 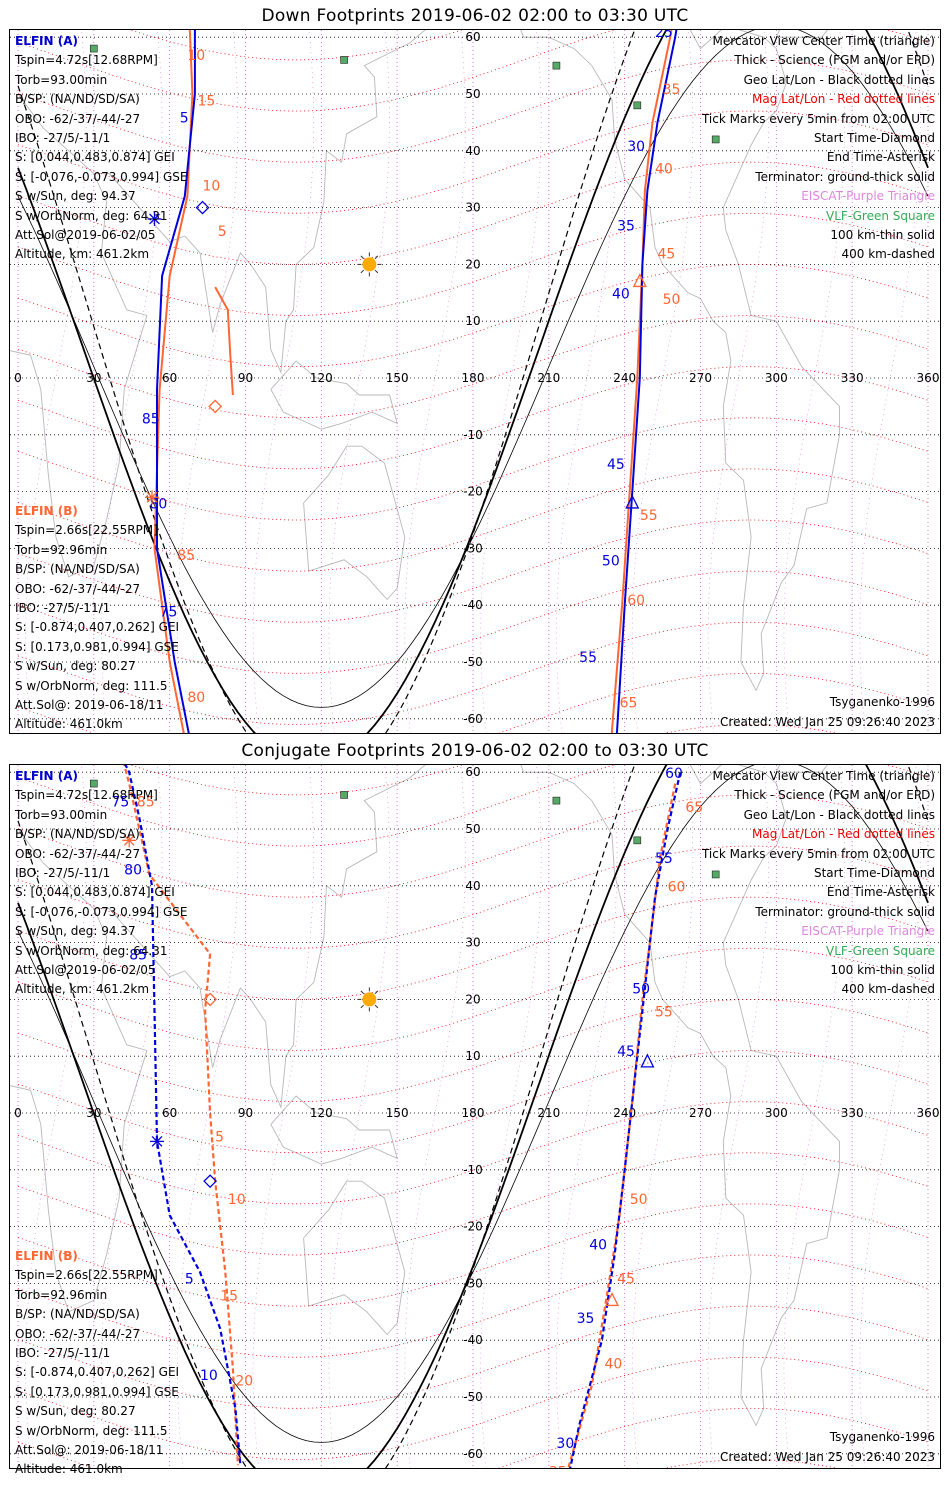 What do you see at coordinates (82, 254) in the screenshot?
I see `elfin-a-line: Altitude, km: 461.2km` at bounding box center [82, 254].